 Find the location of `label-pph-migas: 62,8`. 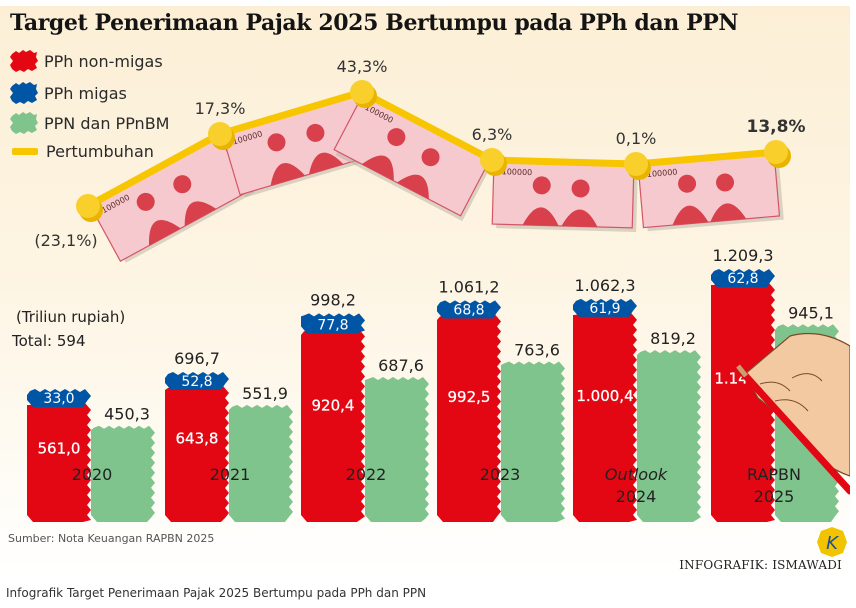

label-pph-migas: 62,8 is located at coordinates (742, 279).